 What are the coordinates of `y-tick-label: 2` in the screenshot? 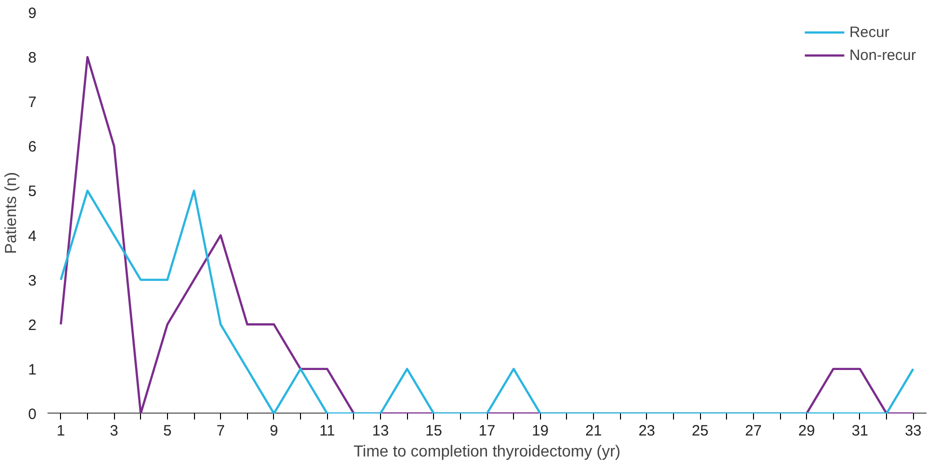 It's located at (32, 325).